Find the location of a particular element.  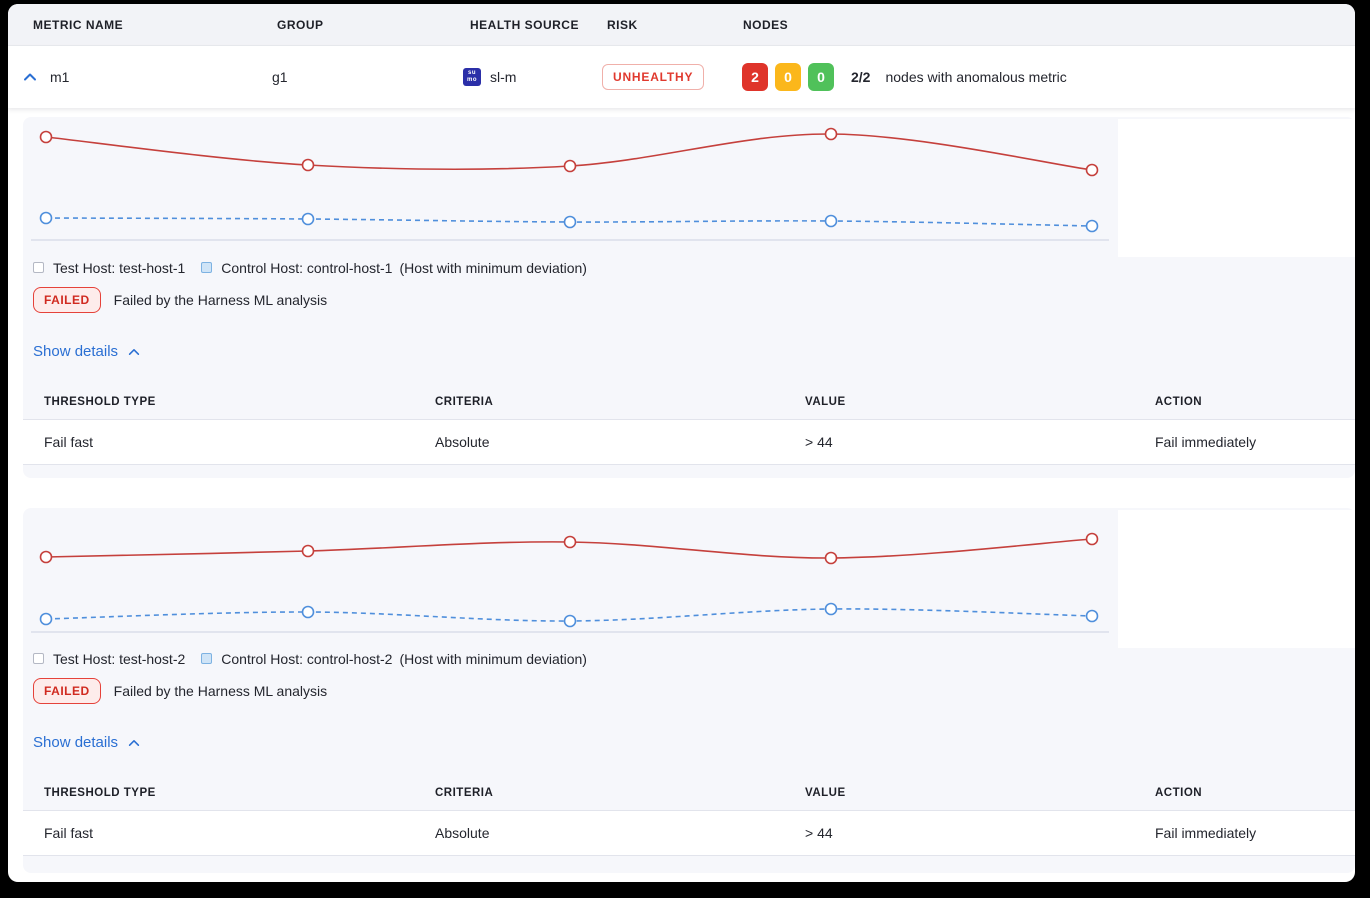

collapse-row-chevron-up-icon is located at coordinates (30, 77).